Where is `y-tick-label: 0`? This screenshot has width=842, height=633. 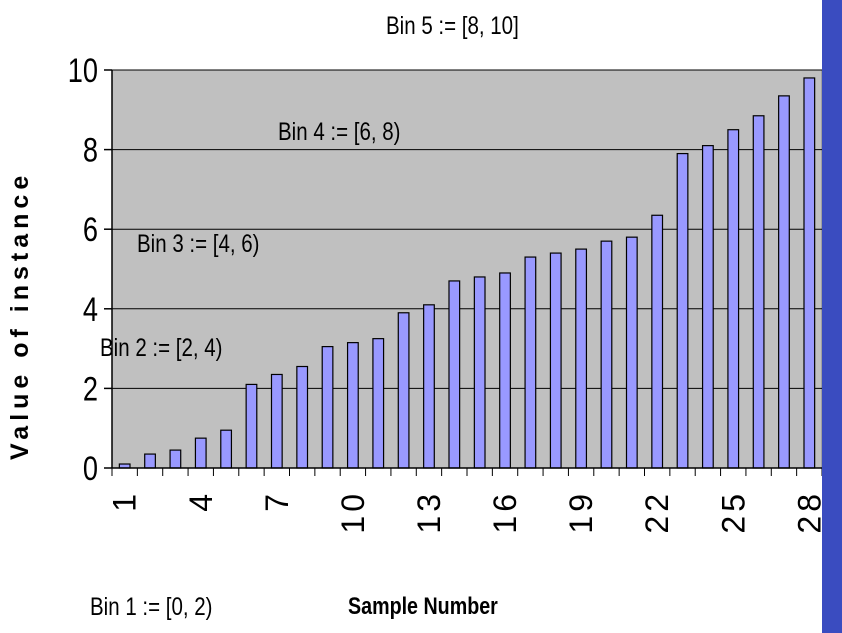
y-tick-label: 0 is located at coordinates (90, 468).